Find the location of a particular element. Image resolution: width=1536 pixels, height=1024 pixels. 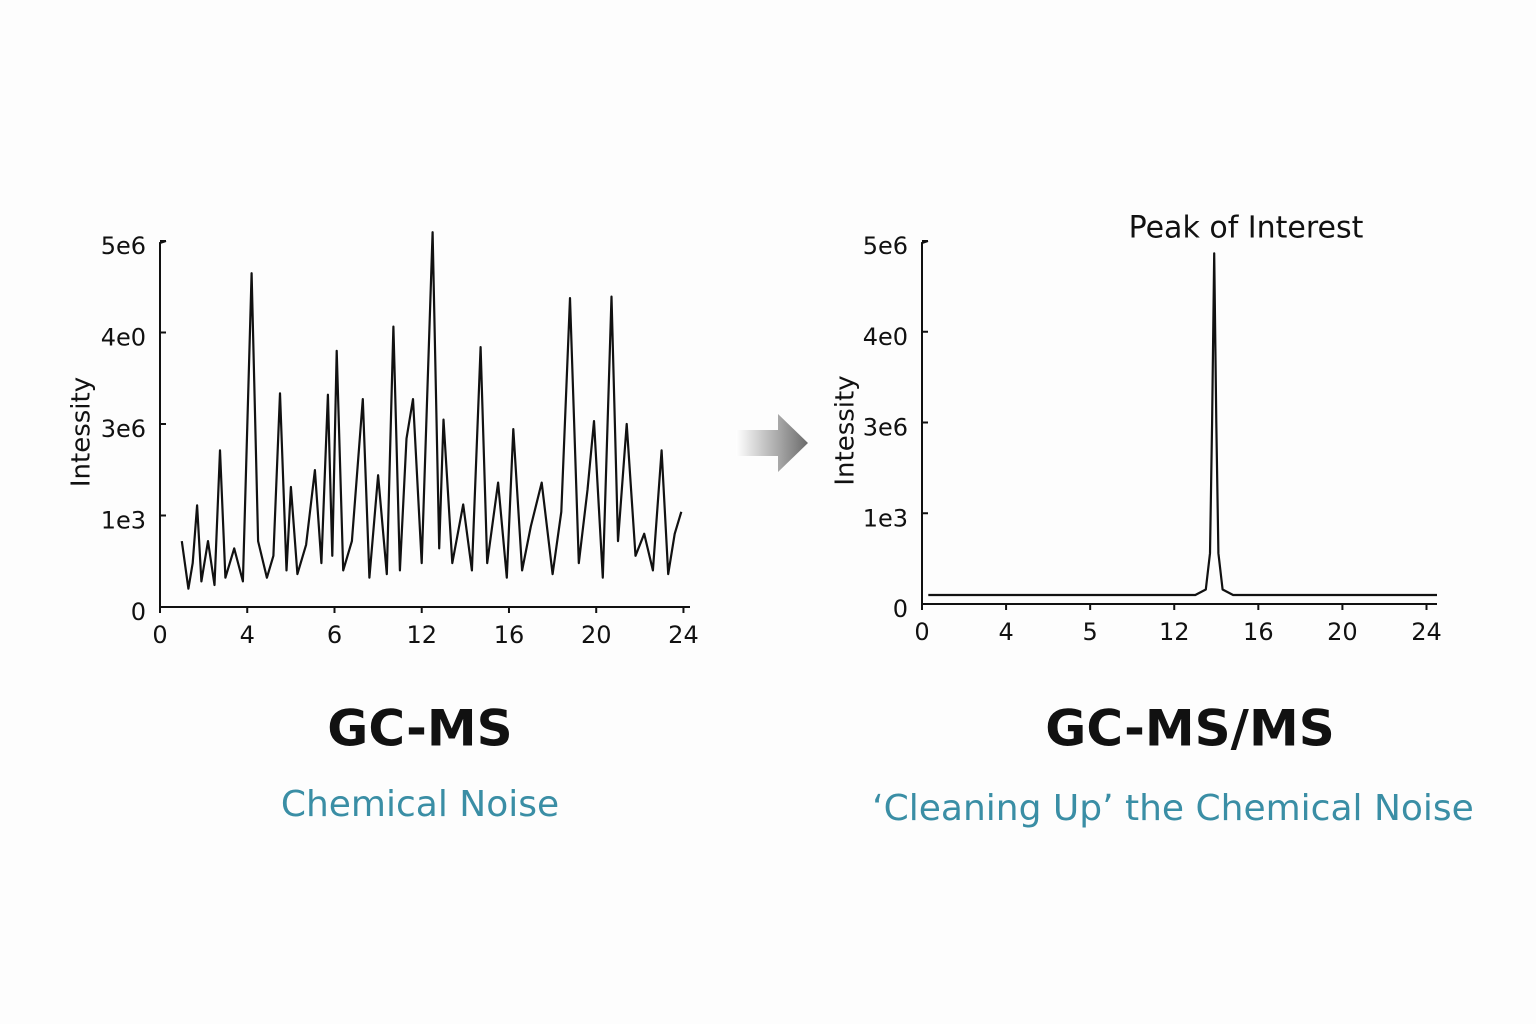

chart-subtitle: Chemical Noise is located at coordinates (420, 804).